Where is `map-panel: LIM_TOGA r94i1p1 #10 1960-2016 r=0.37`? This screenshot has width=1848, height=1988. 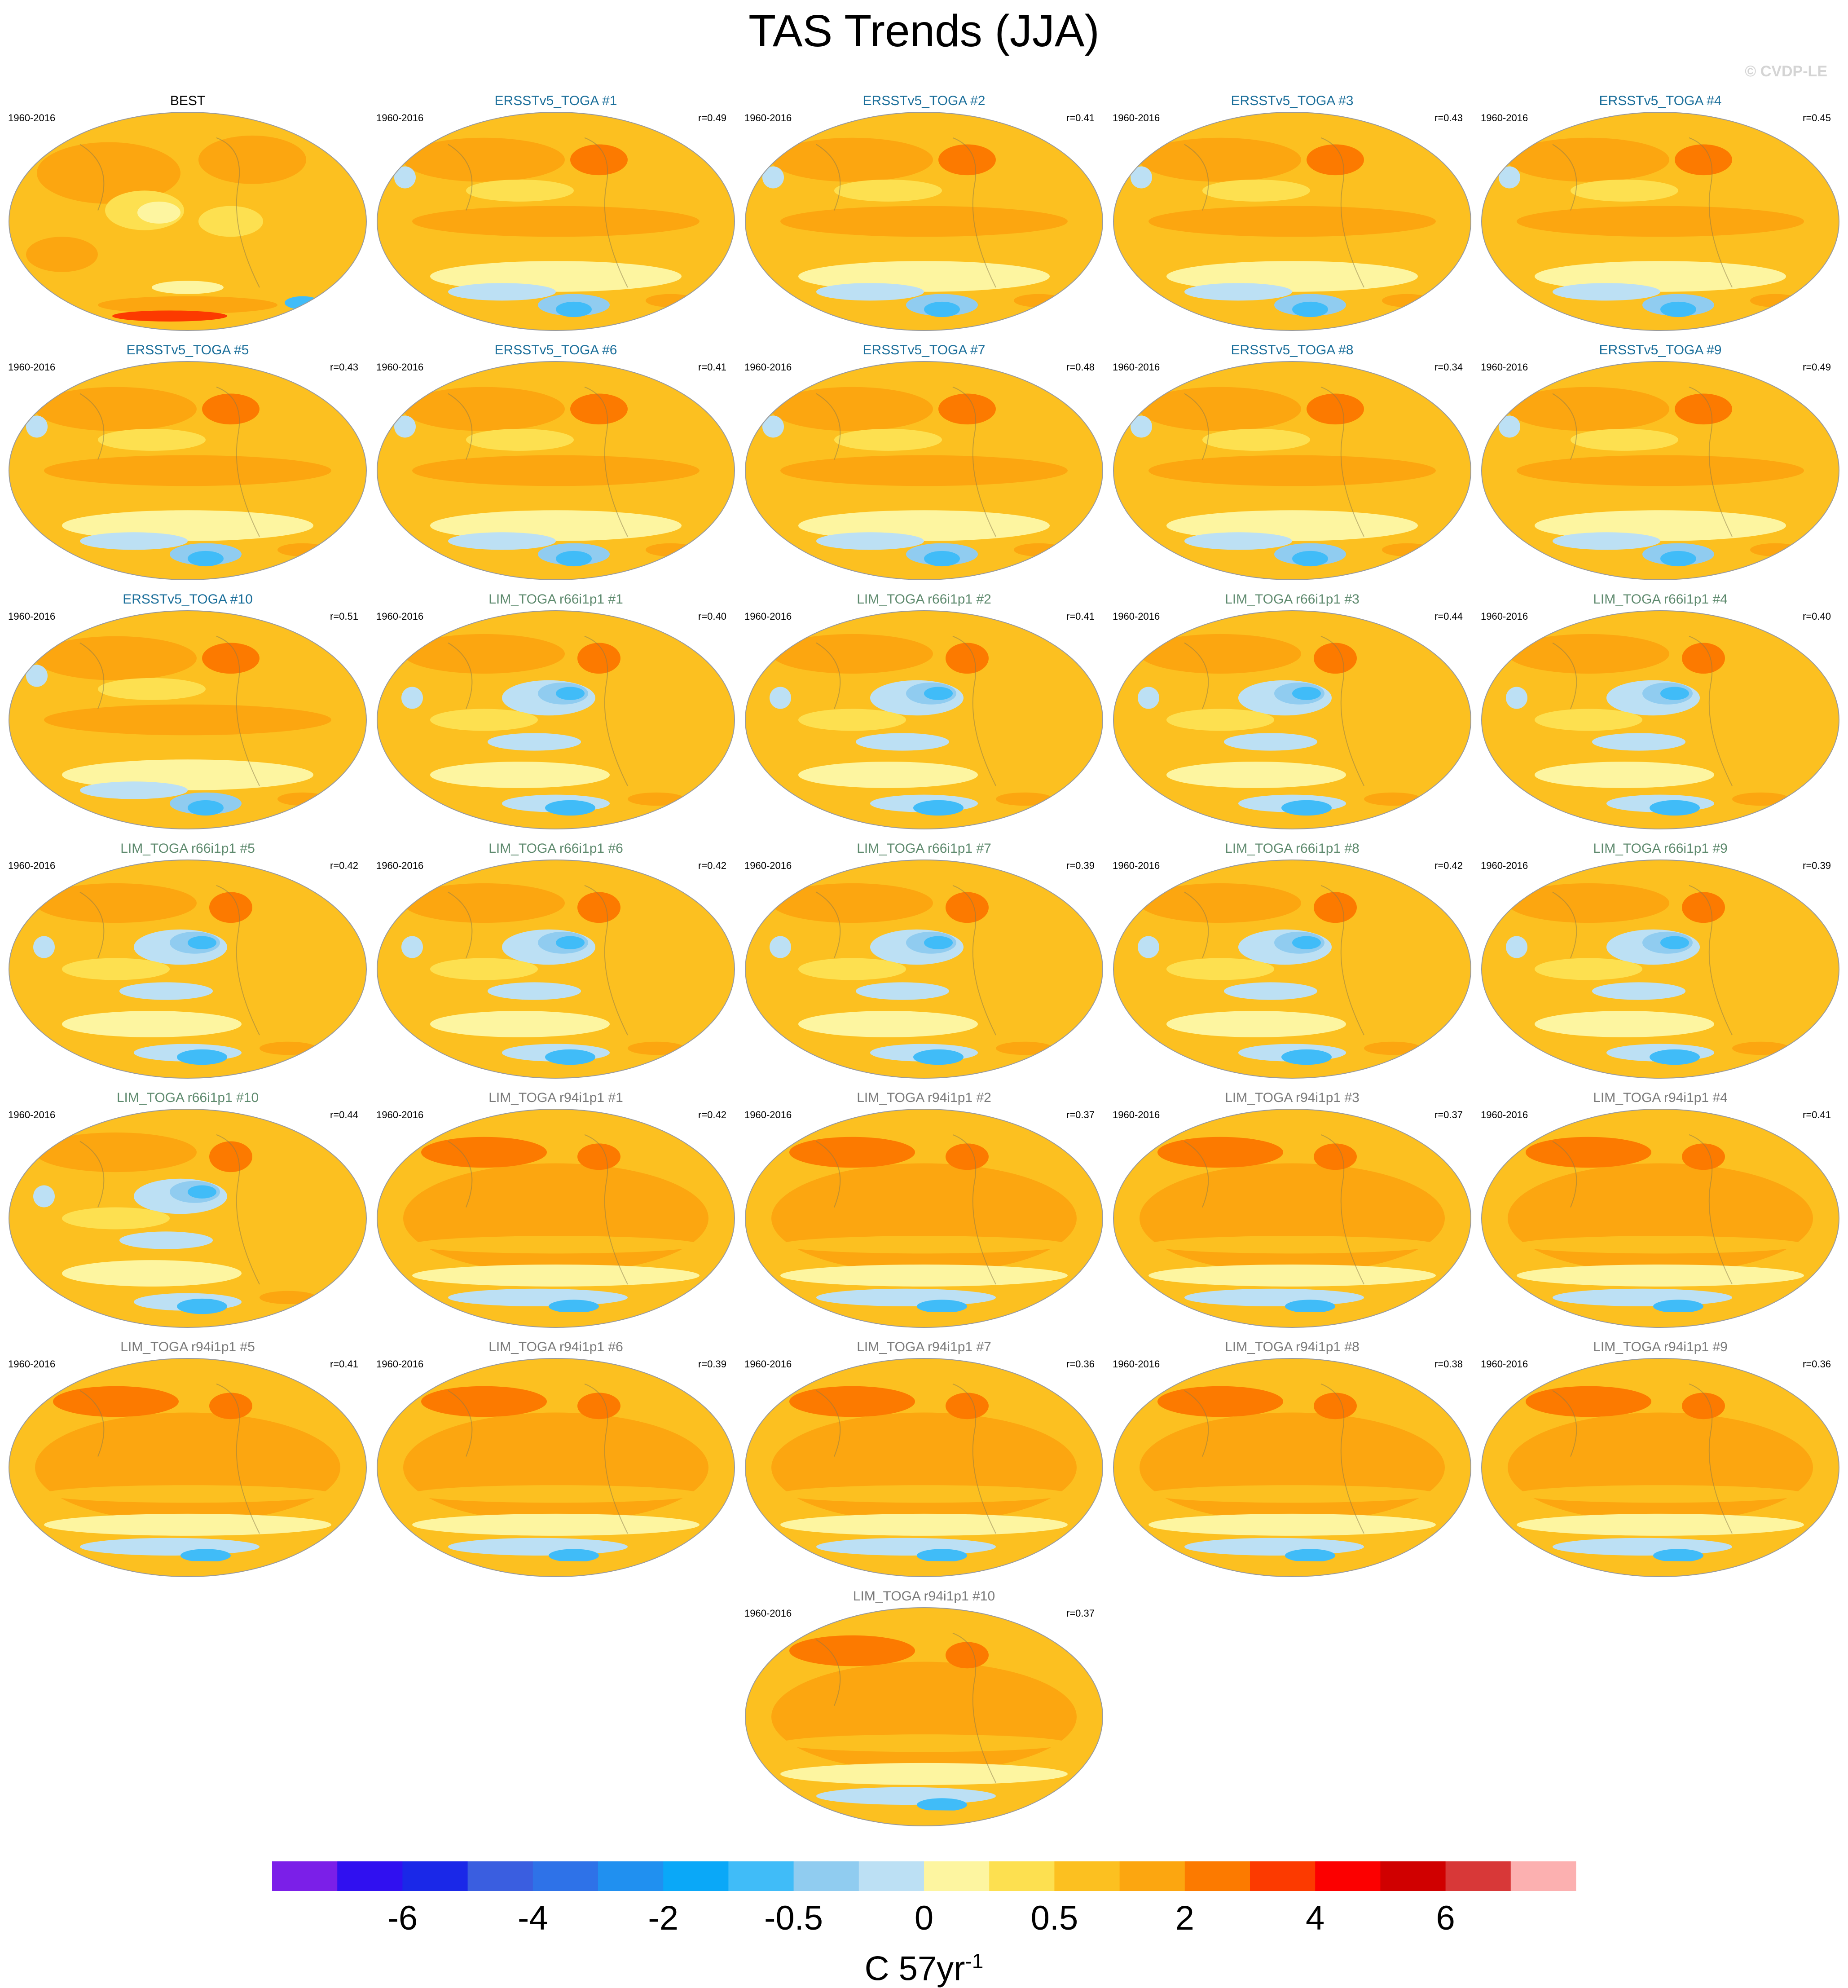
map-panel: LIM_TOGA r94i1p1 #10 1960-2016 r=0.37 is located at coordinates (924, 1709).